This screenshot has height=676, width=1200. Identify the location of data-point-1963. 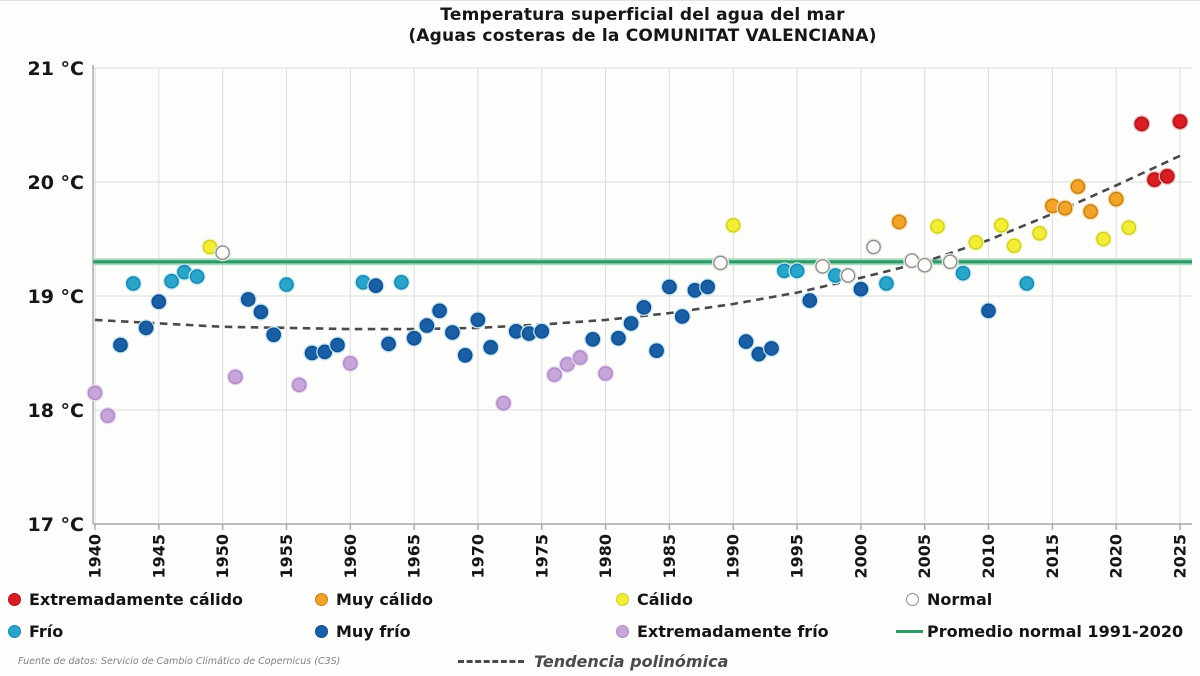
(389, 344).